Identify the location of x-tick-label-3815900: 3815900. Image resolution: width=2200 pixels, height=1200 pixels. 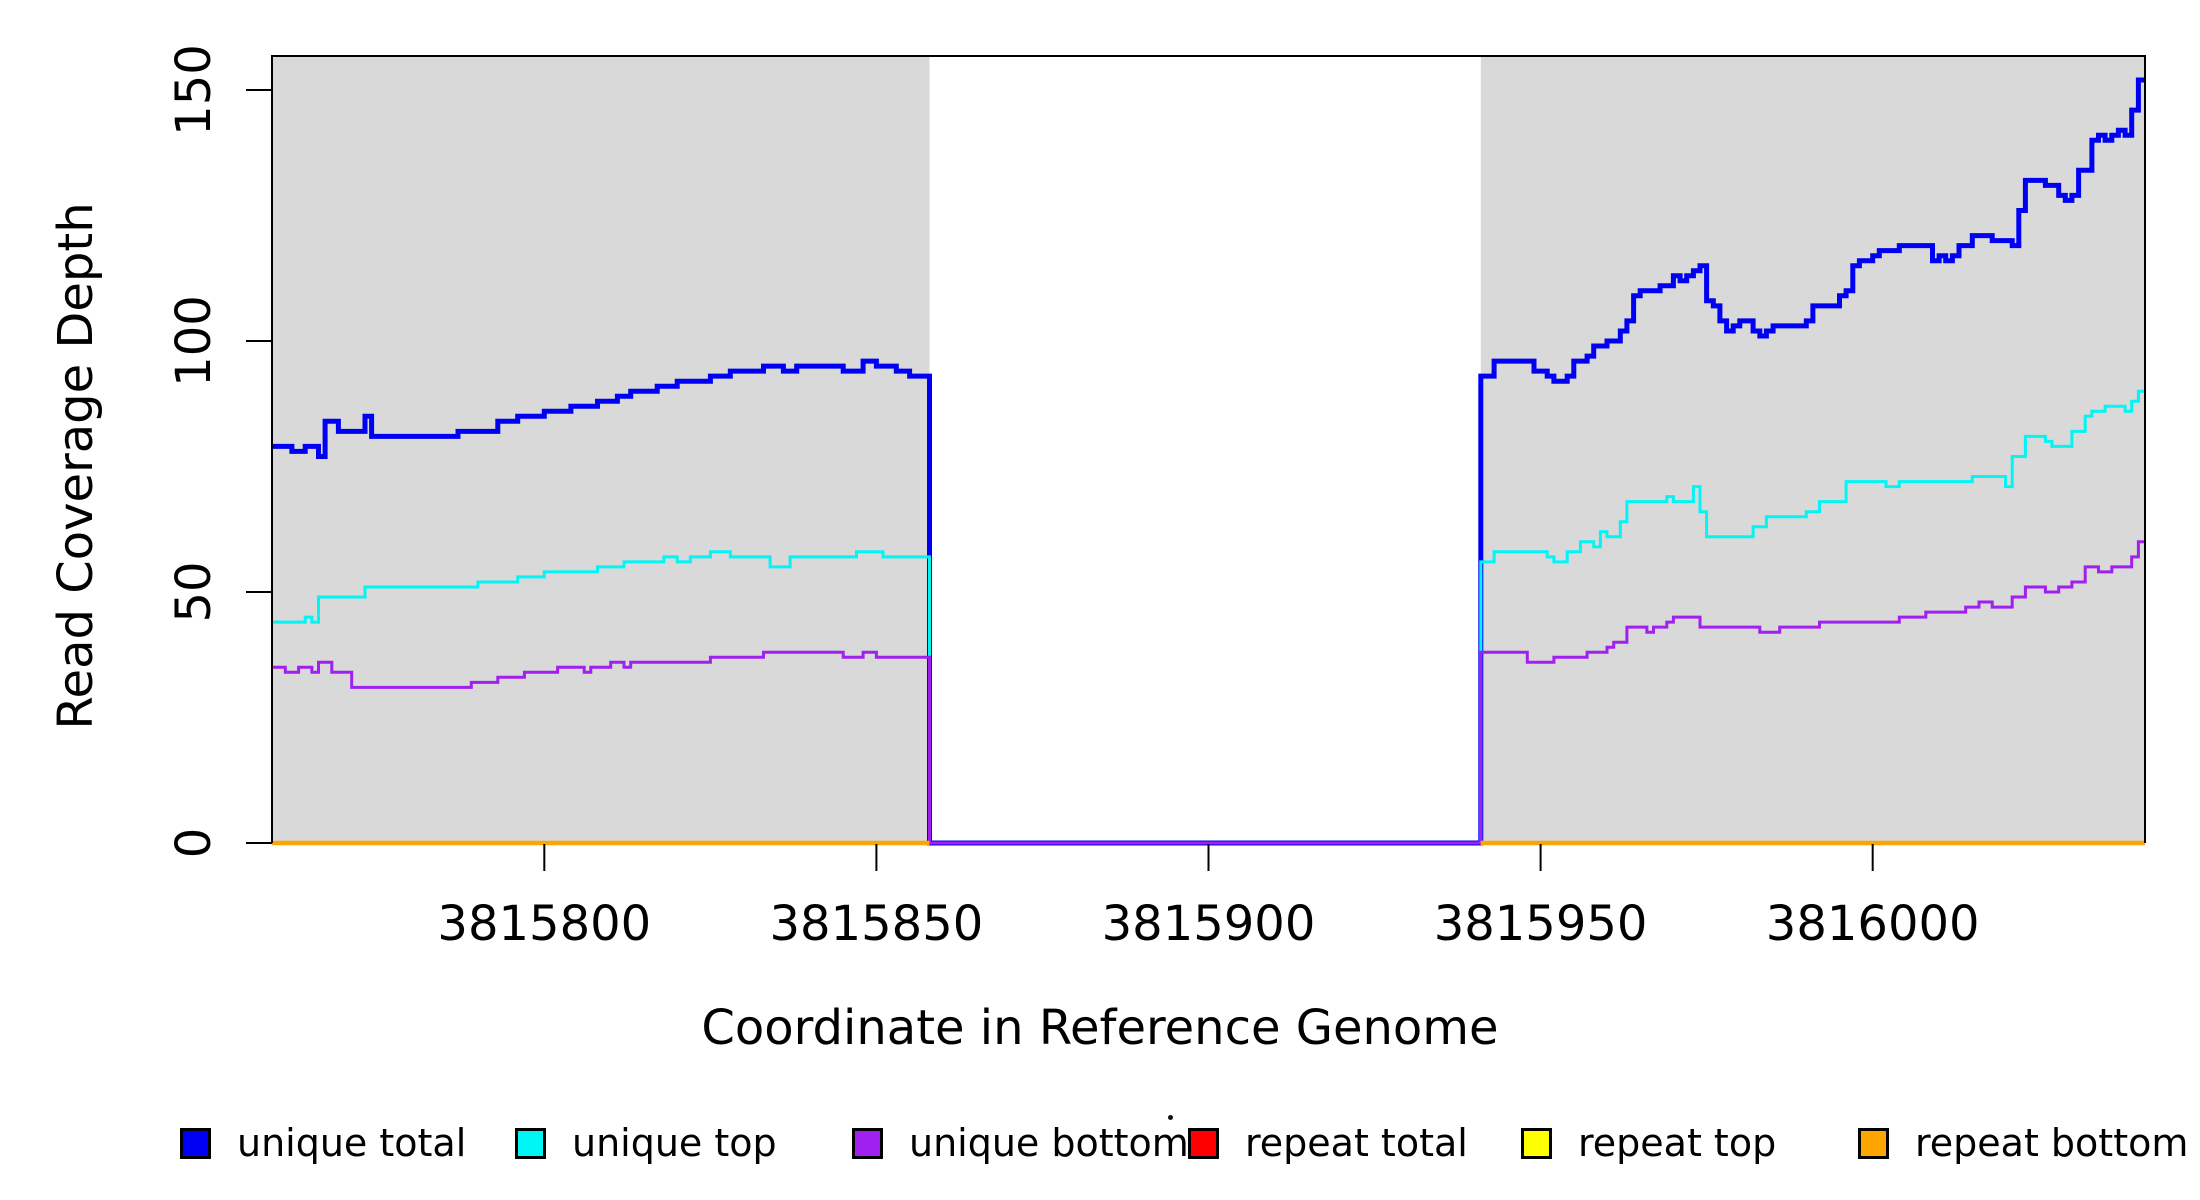
(1209, 924).